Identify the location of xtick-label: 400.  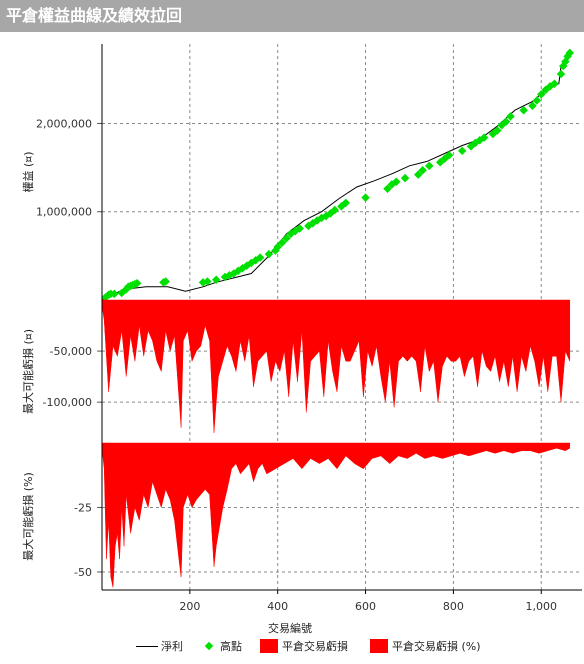
(277, 606).